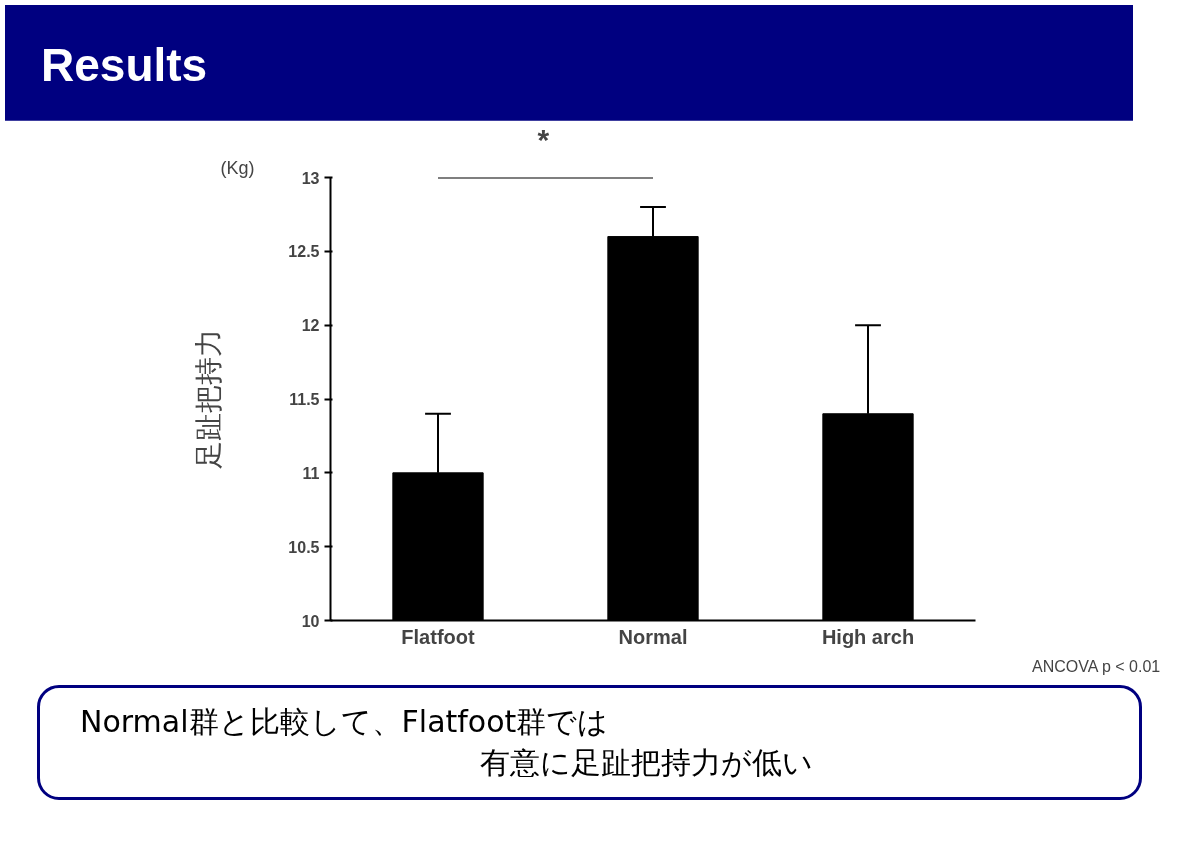 This screenshot has height=858, width=1200. I want to click on text: ANCOVA p < 0.01, so click(1096, 666).